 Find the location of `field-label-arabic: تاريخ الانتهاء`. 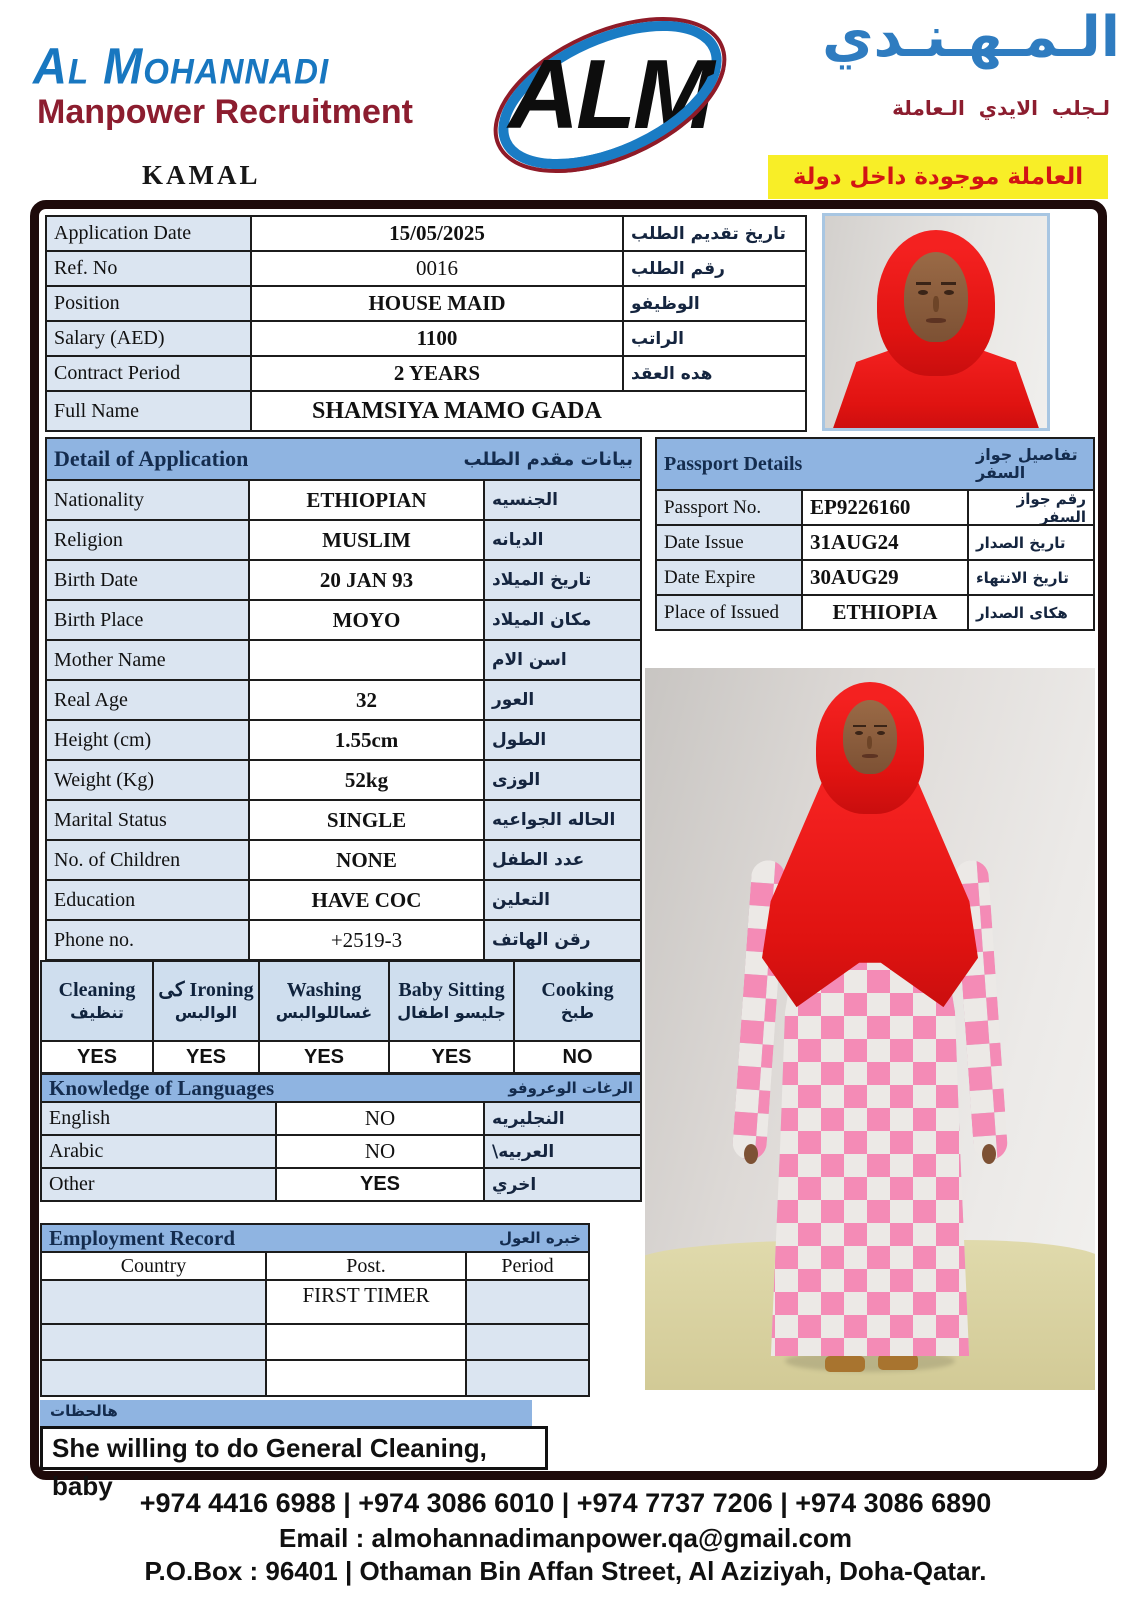

field-label-arabic: تاريخ الانتهاء is located at coordinates (1032, 578).